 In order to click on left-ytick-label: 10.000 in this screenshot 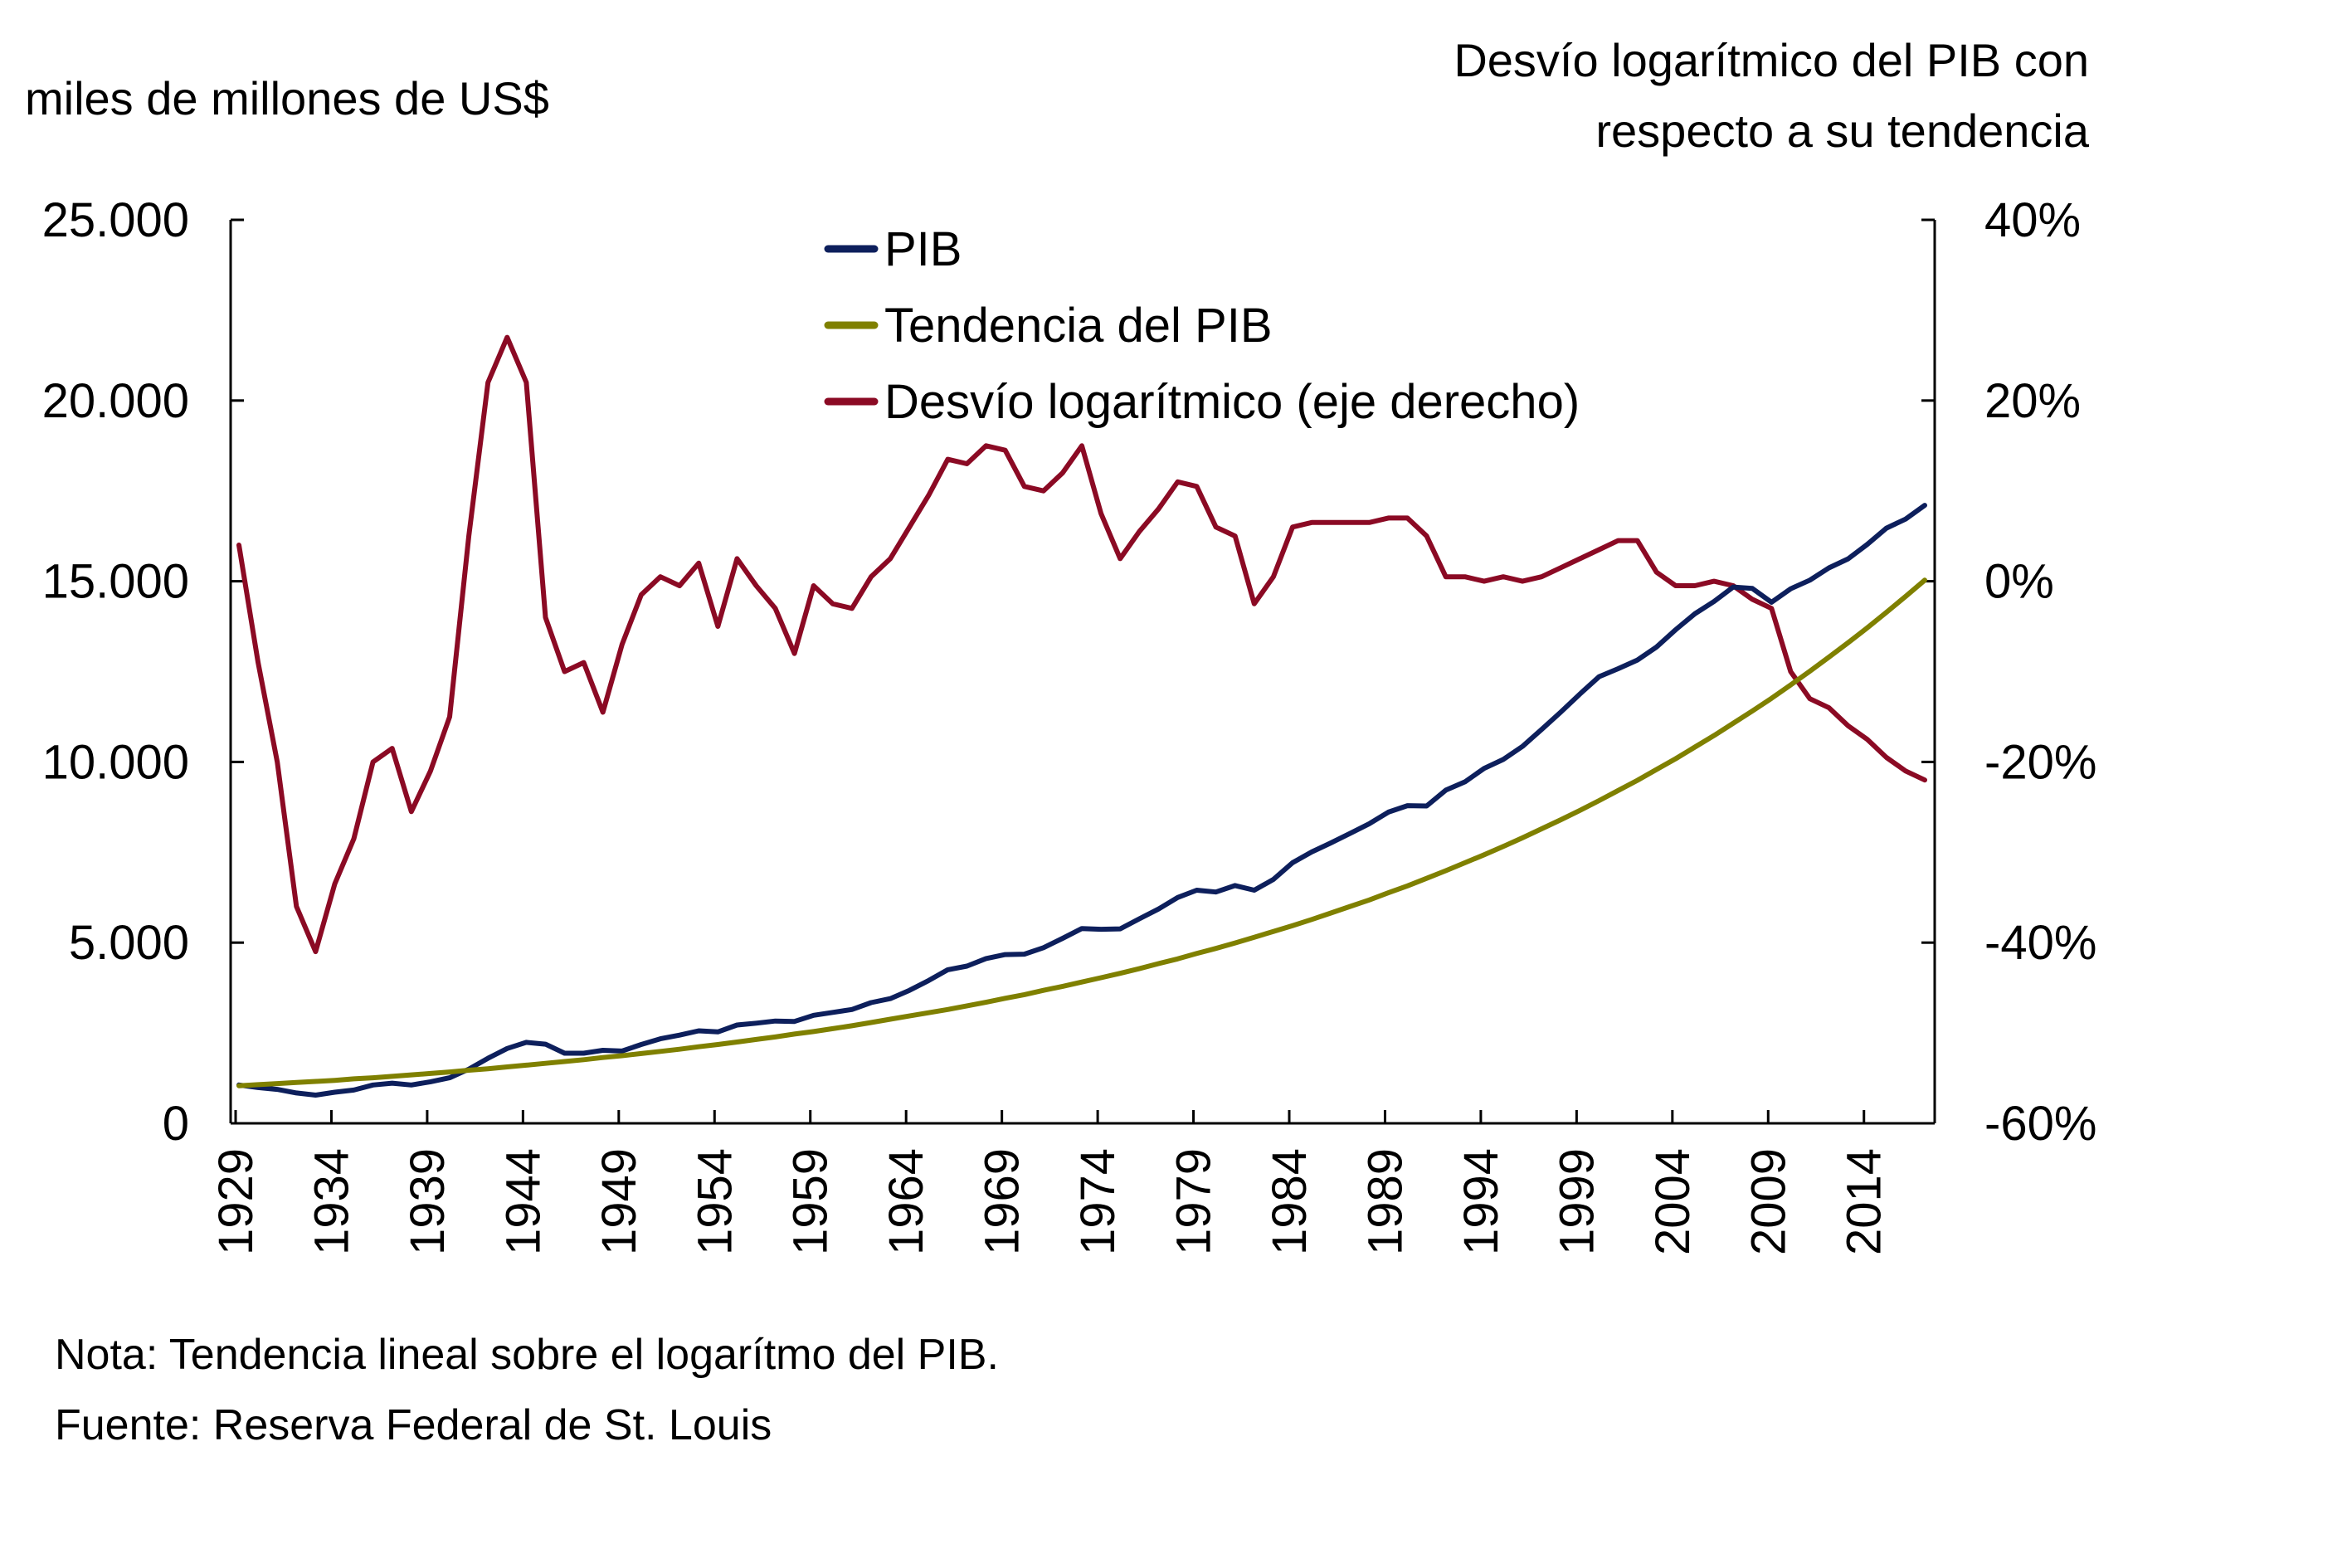, I will do `click(115, 762)`.